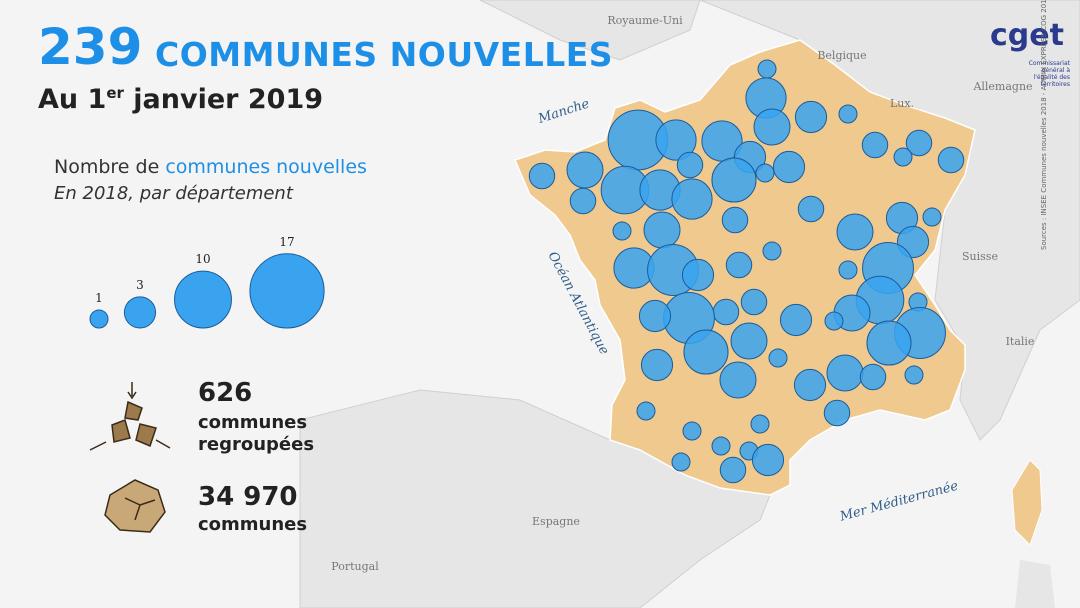 This screenshot has height=608, width=1080. I want to click on legend-label: 3, so click(140, 285).